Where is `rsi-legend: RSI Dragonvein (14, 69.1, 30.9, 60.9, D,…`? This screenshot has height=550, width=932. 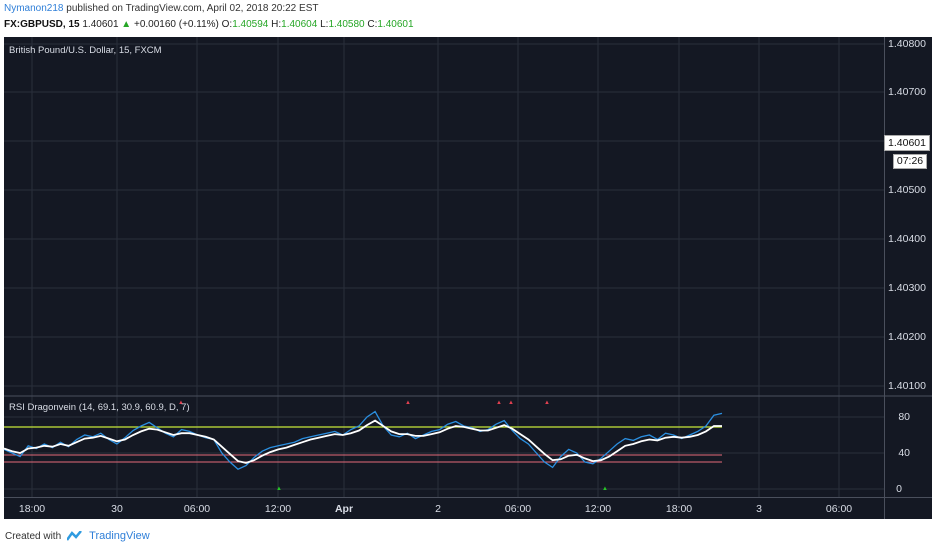 rsi-legend: RSI Dragonvein (14, 69.1, 30.9, 60.9, D,… is located at coordinates (99, 407).